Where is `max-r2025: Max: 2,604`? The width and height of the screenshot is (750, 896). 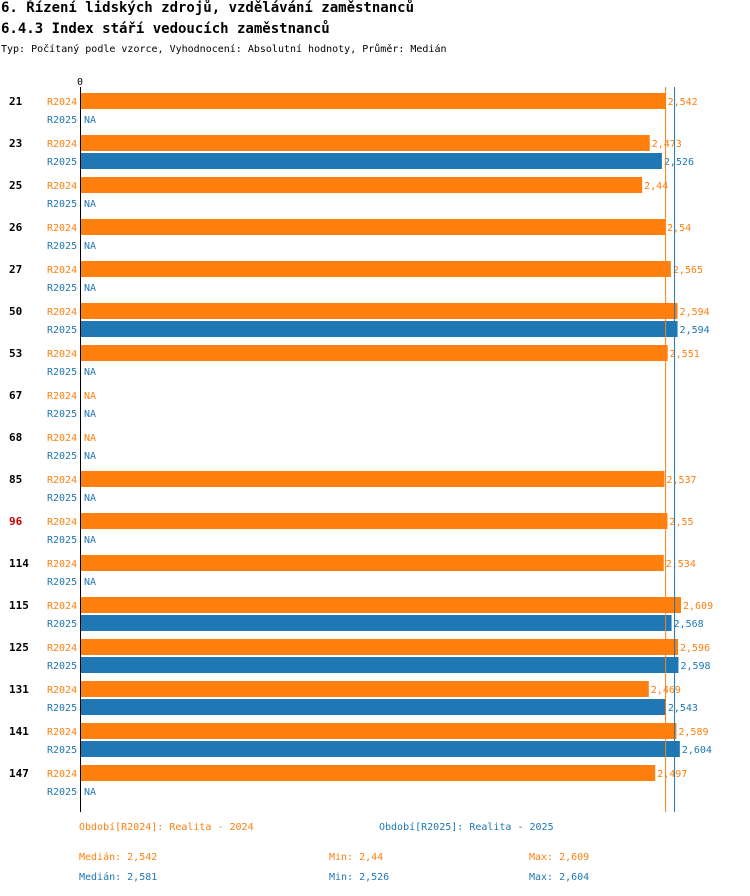 max-r2025: Max: 2,604 is located at coordinates (559, 877).